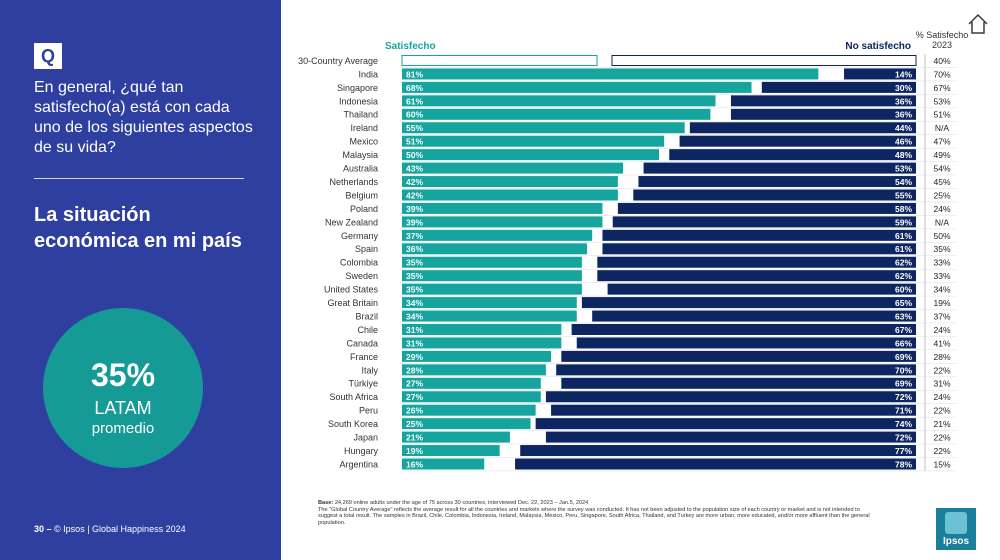  What do you see at coordinates (941, 343) in the screenshot?
I see `prev-2023-value: 41%` at bounding box center [941, 343].